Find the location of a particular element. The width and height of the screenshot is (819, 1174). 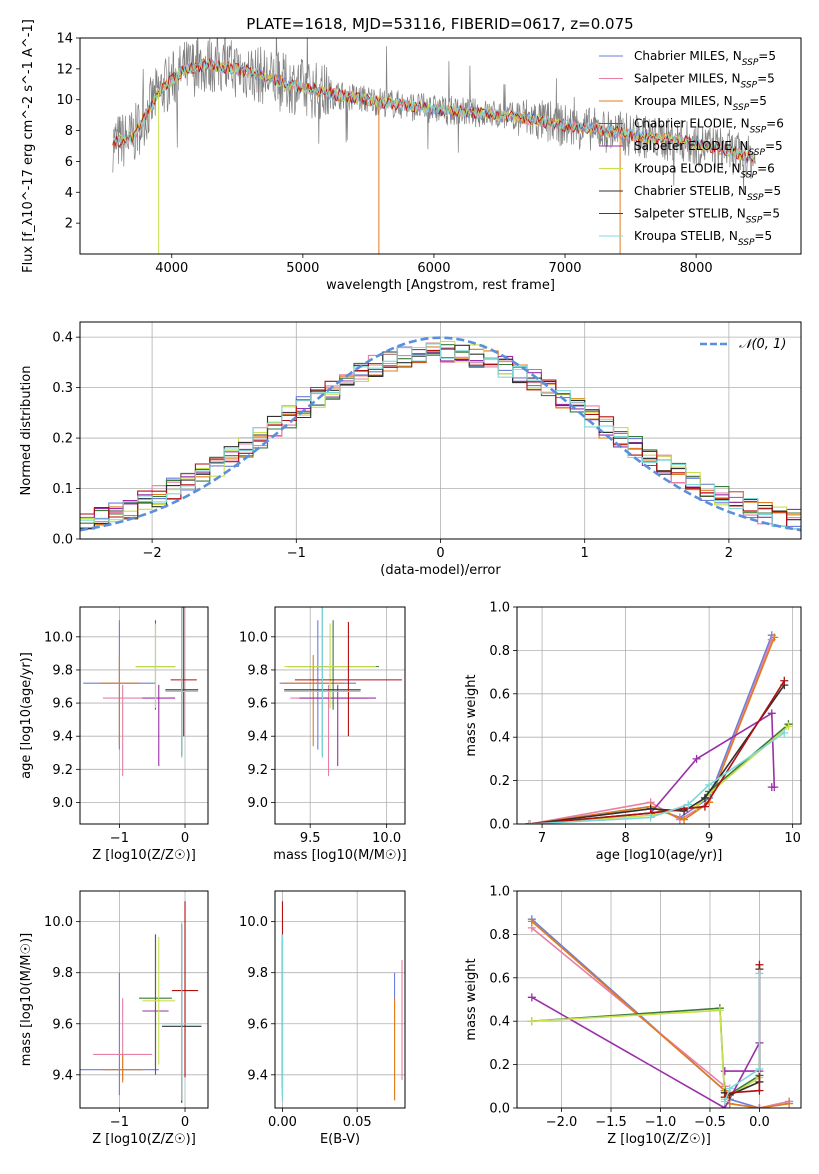

x-axis-label: (data-model)/error is located at coordinates (440, 570).